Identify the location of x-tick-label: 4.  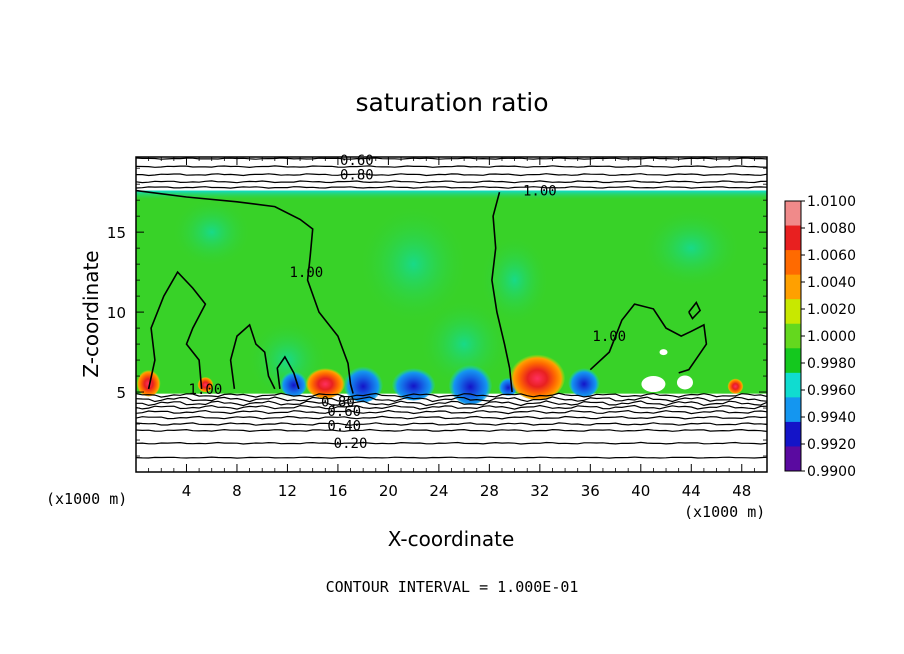
(187, 491).